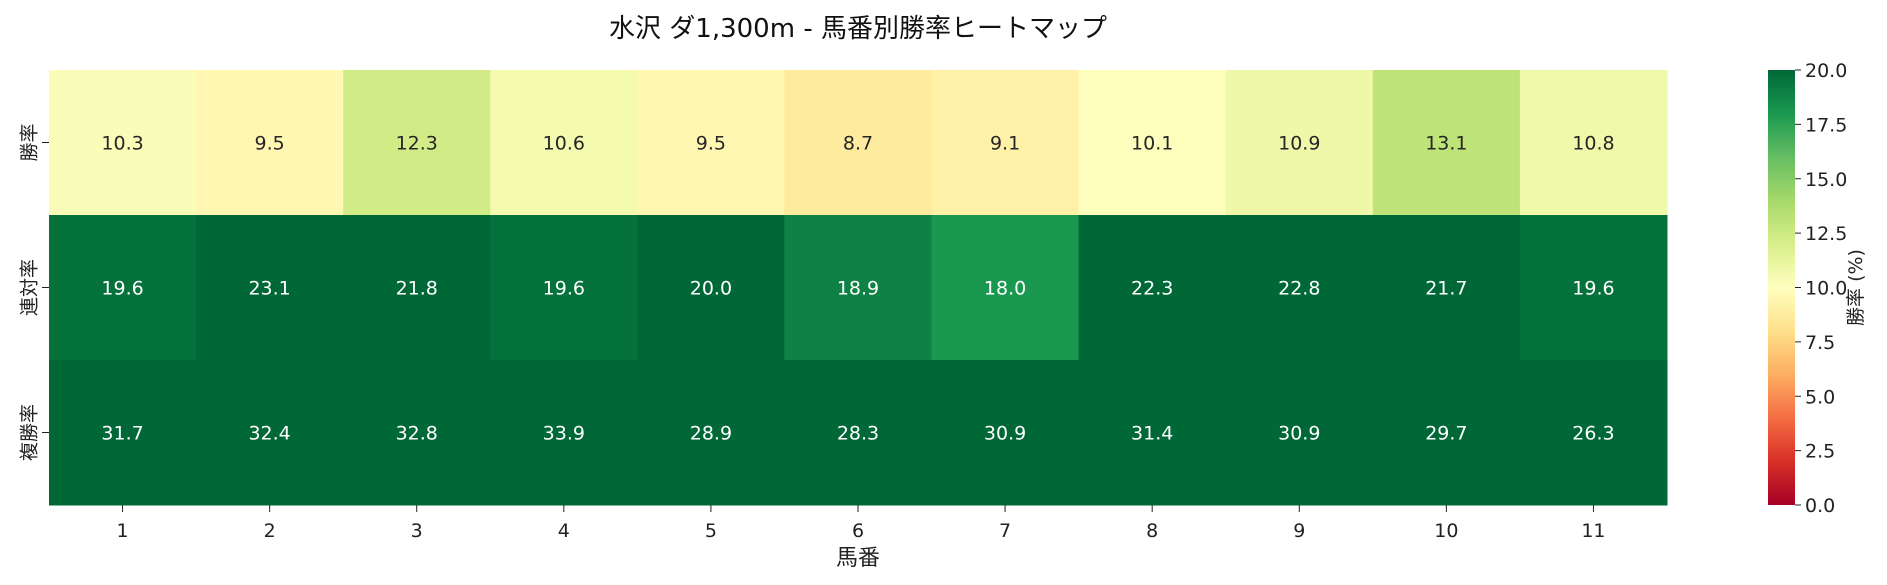 This screenshot has height=585, width=1887. What do you see at coordinates (30, 432) in the screenshot?
I see `y-tick-label: 複勝率` at bounding box center [30, 432].